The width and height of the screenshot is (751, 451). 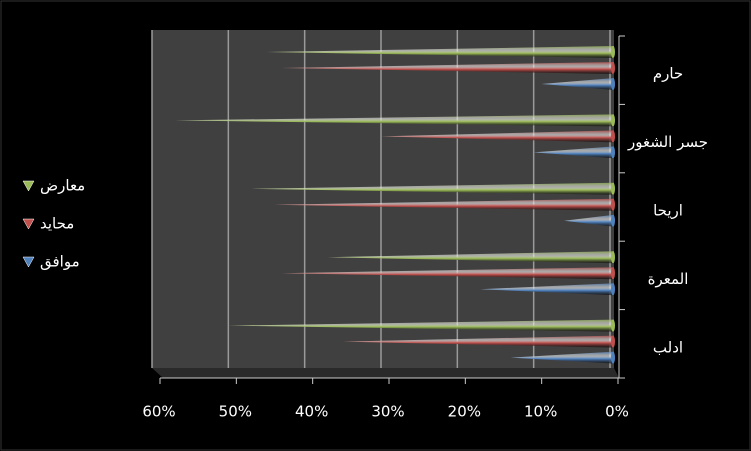 I want to click on x-tick-label: 20%, so click(x=464, y=412).